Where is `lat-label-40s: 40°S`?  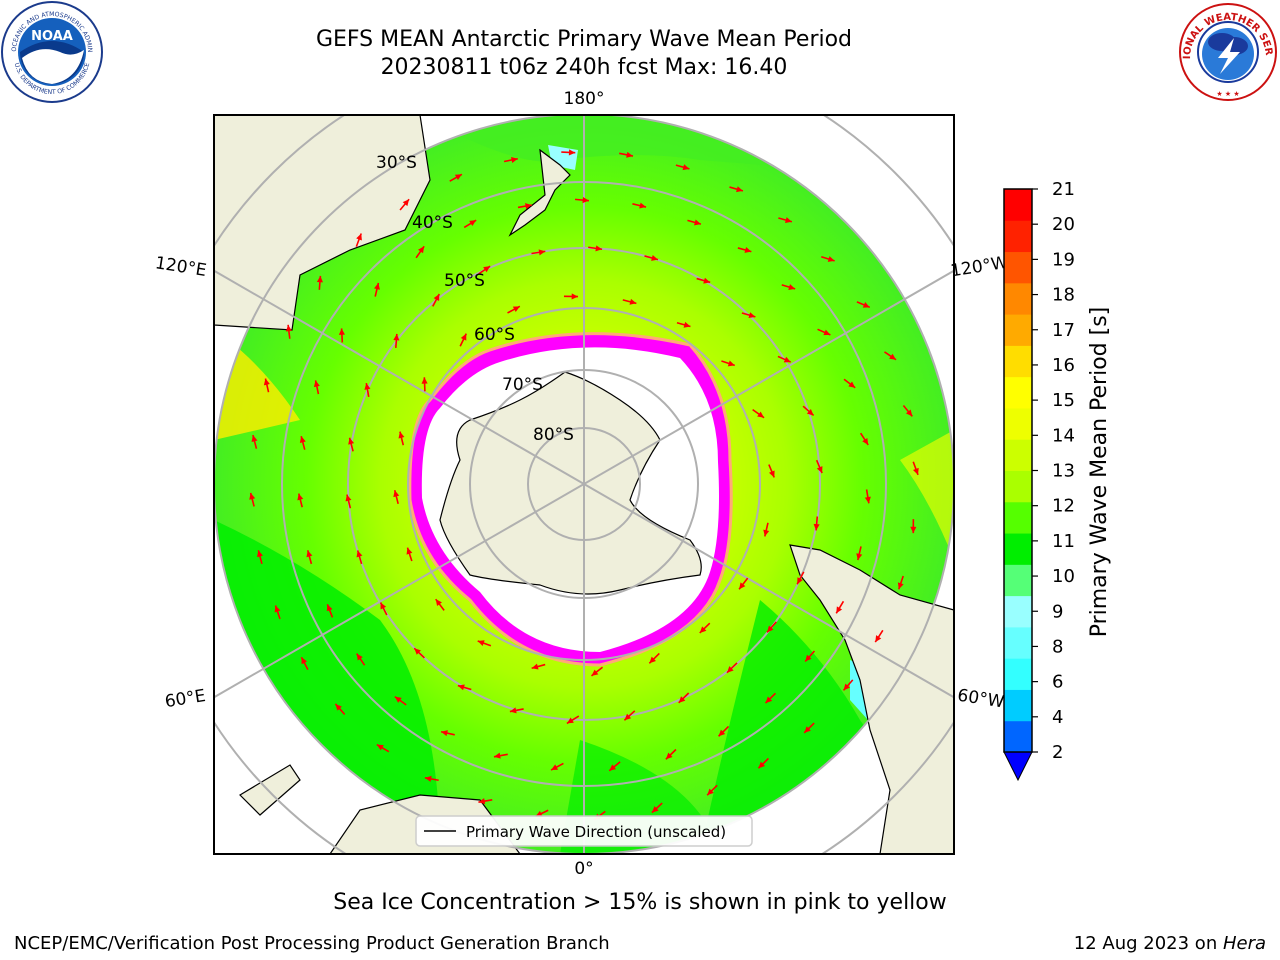
lat-label-40s: 40°S is located at coordinates (432, 223).